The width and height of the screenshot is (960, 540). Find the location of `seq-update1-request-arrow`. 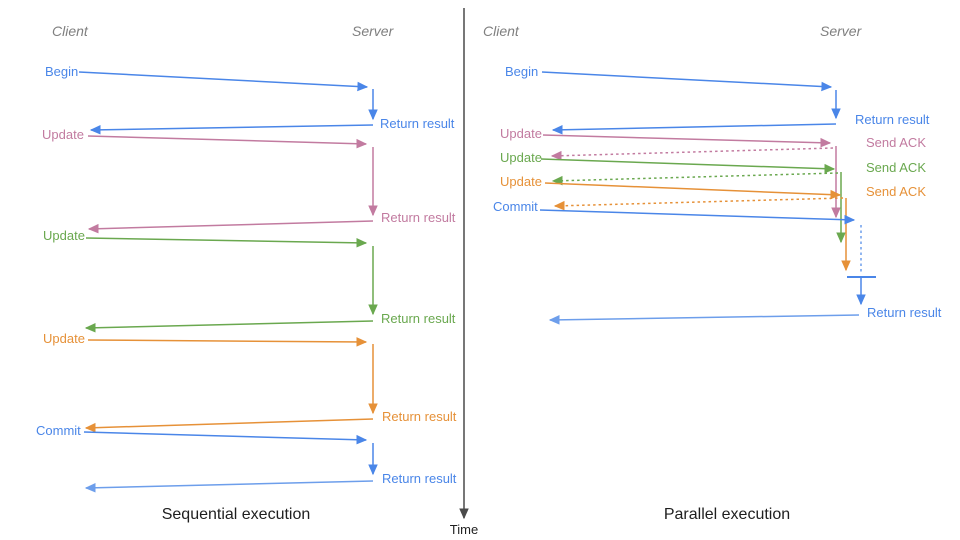

seq-update1-request-arrow is located at coordinates (227, 142).